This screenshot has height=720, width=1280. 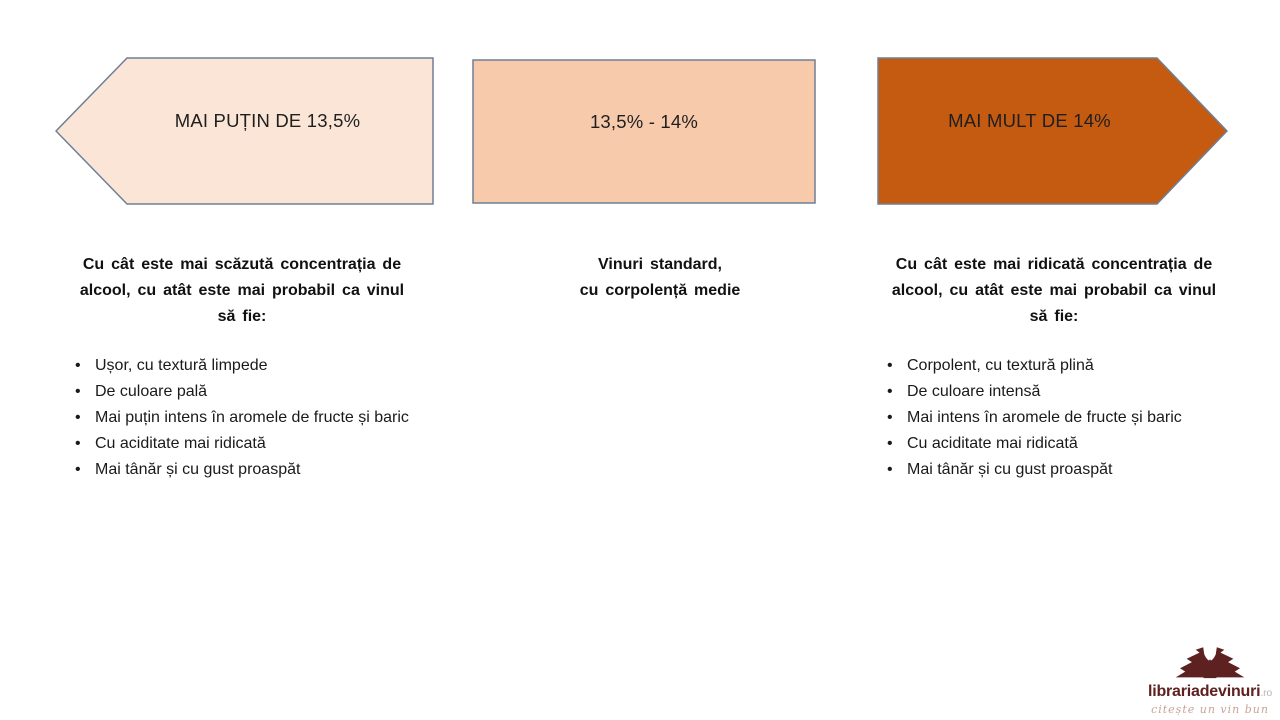 What do you see at coordinates (644, 121) in the screenshot?
I see `band-mid-label: 13,5% - 14%` at bounding box center [644, 121].